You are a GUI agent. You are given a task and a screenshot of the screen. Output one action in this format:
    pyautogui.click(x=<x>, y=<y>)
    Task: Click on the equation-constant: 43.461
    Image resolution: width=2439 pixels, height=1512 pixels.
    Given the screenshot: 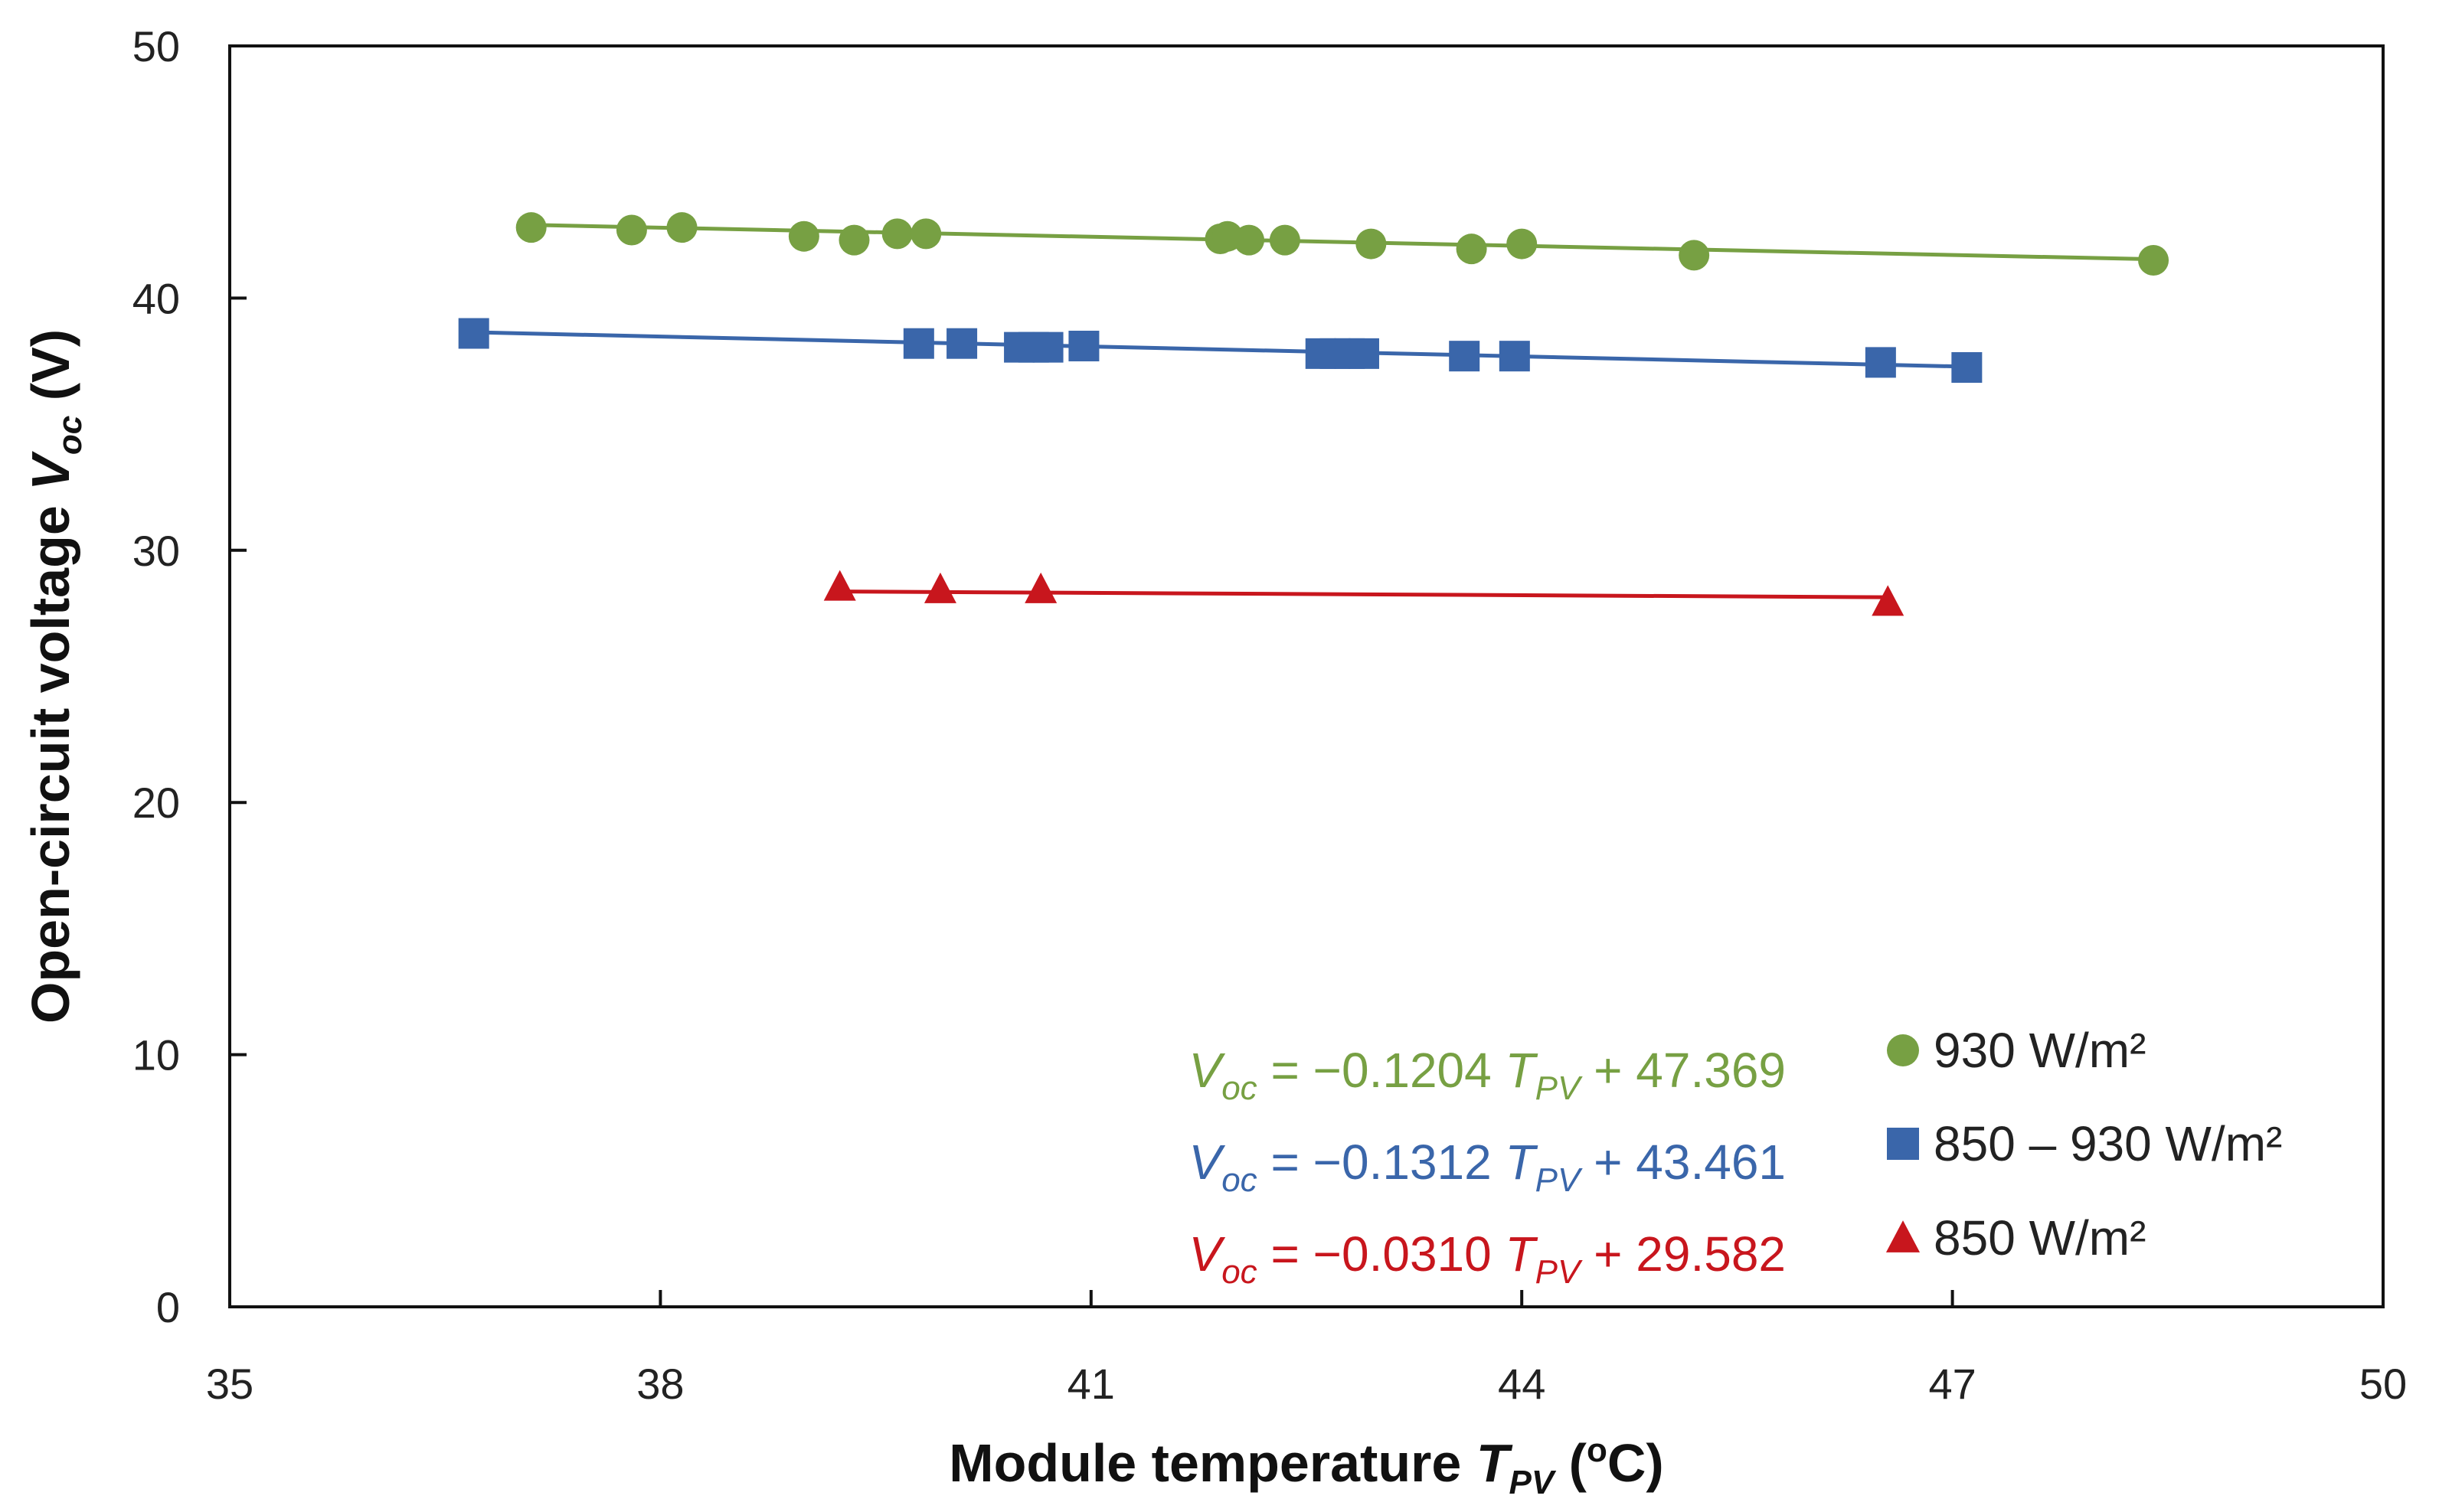 What is the action you would take?
    pyautogui.click(x=1711, y=1162)
    